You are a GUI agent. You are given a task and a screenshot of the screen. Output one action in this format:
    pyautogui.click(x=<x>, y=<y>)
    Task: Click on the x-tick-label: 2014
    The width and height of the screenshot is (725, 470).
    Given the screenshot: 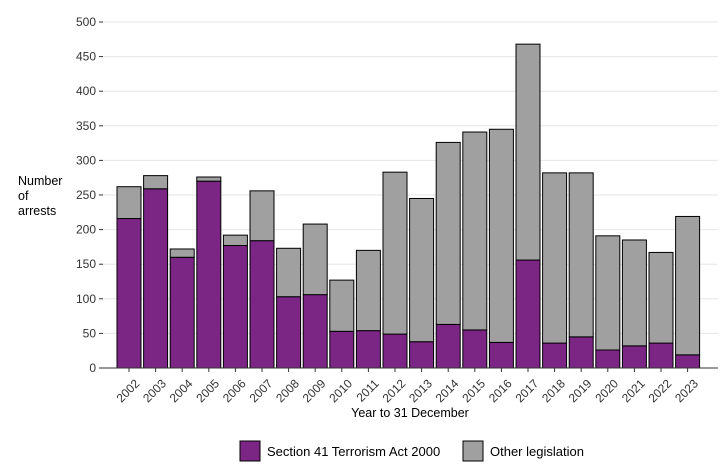 What is the action you would take?
    pyautogui.click(x=447, y=390)
    